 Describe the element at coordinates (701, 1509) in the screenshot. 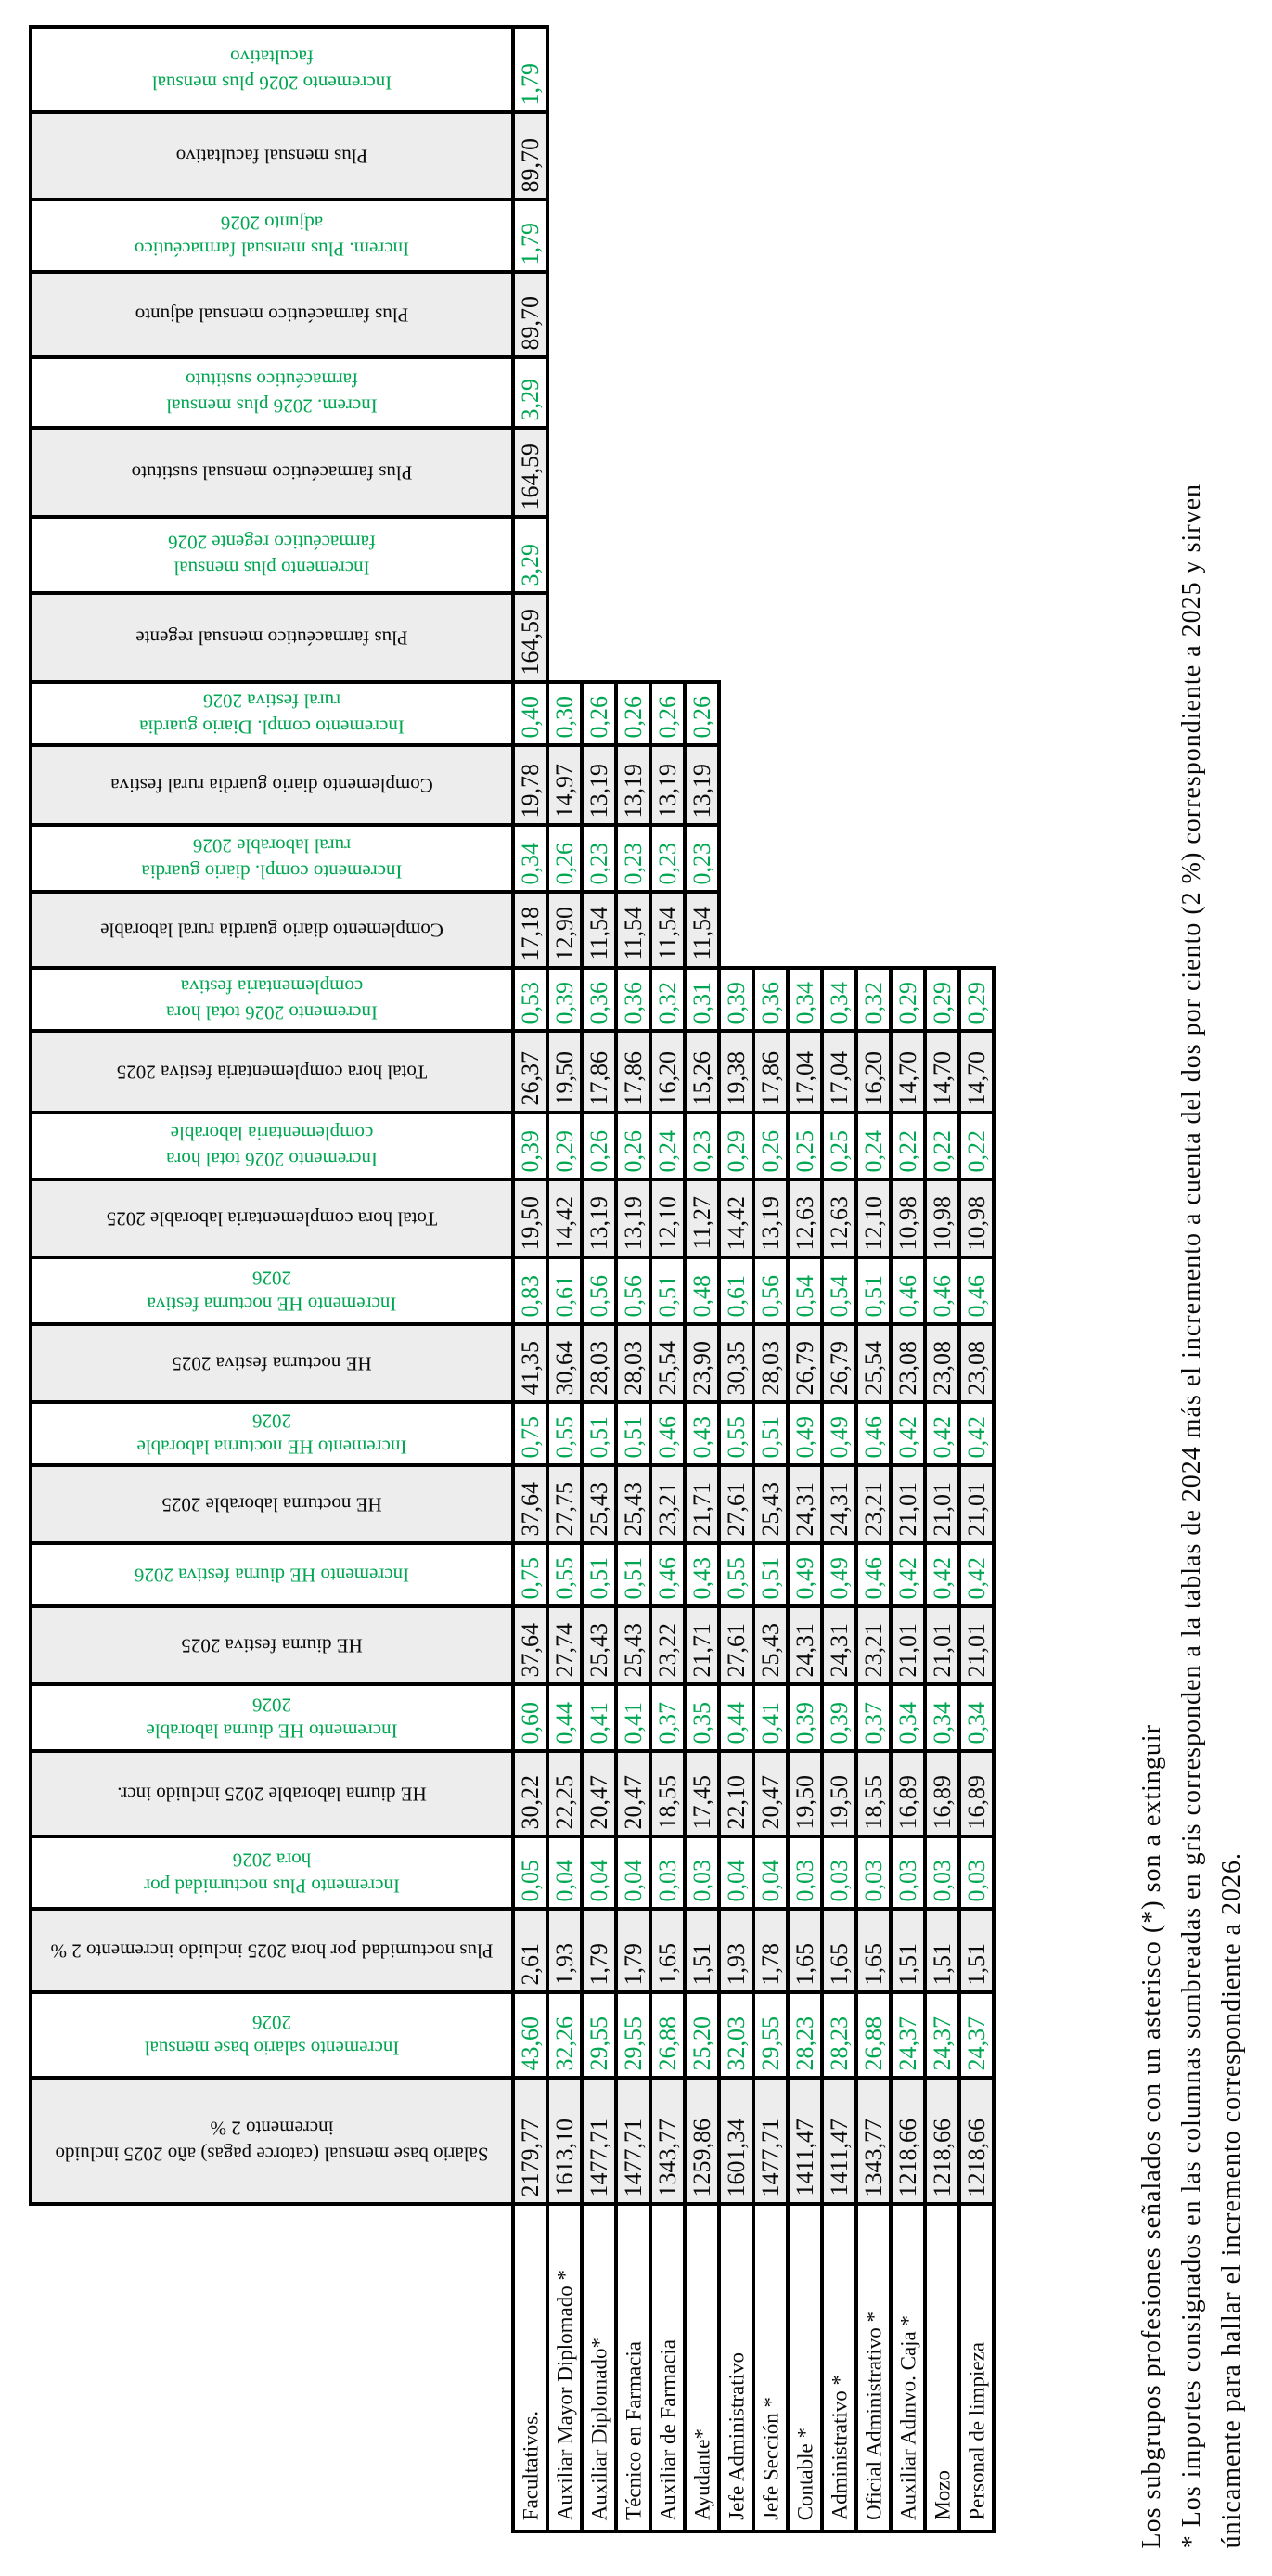

I see `value-text: 21,71` at that location.